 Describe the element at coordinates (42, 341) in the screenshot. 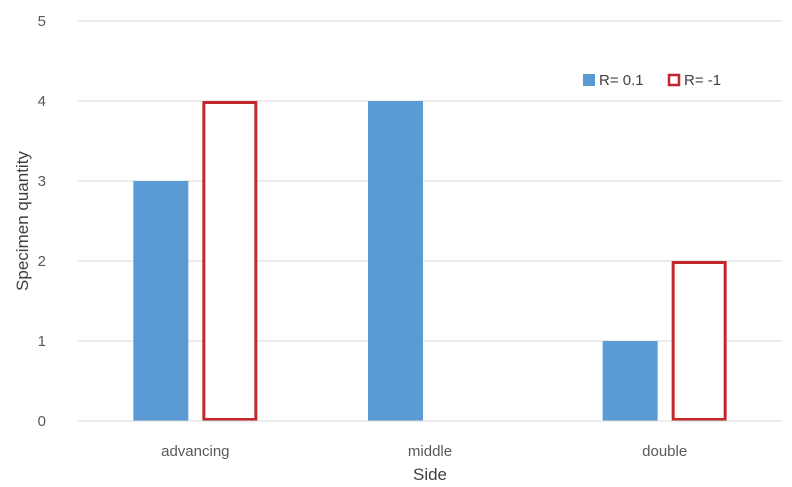

I see `y-tick-label: 1` at that location.